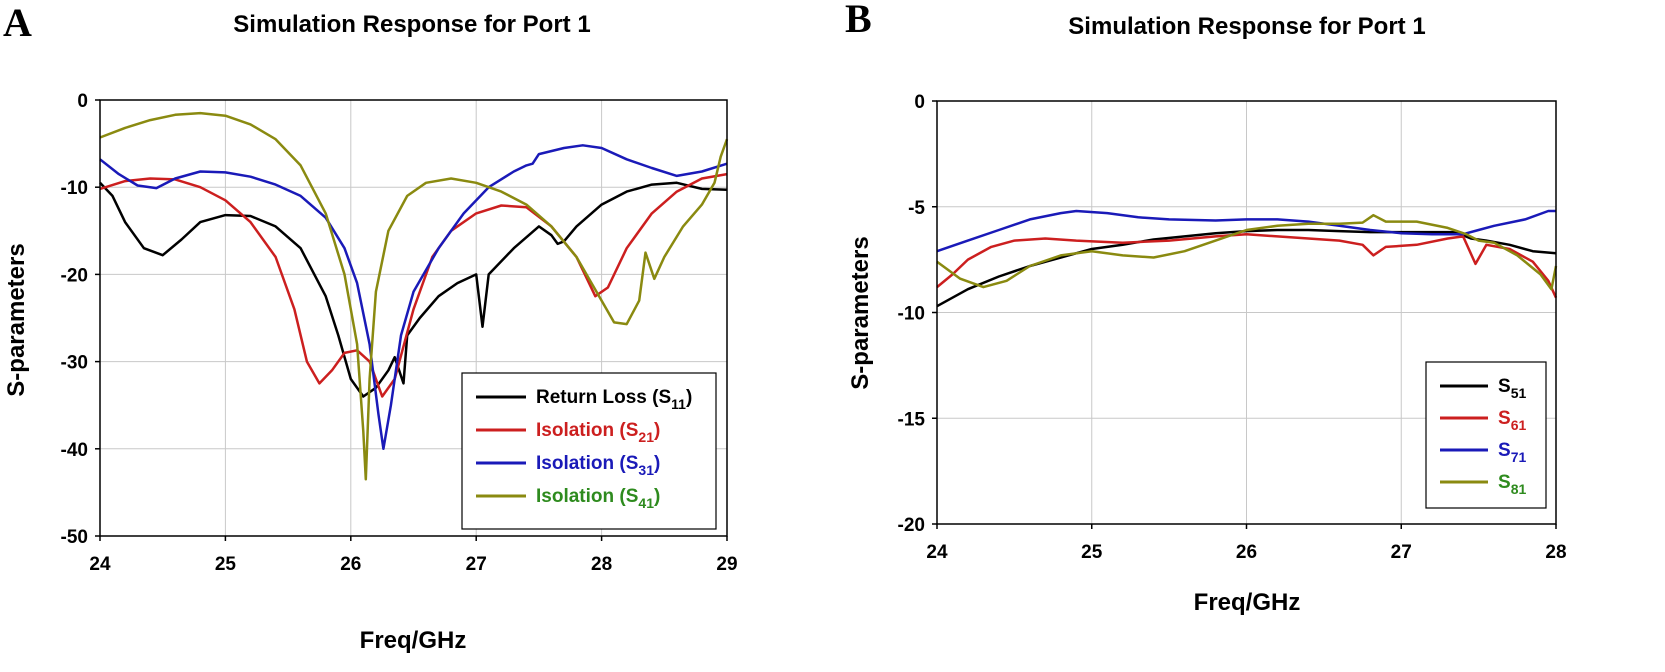  I want to click on panel-a-legend-label: Return Loss (S11), so click(614, 399).